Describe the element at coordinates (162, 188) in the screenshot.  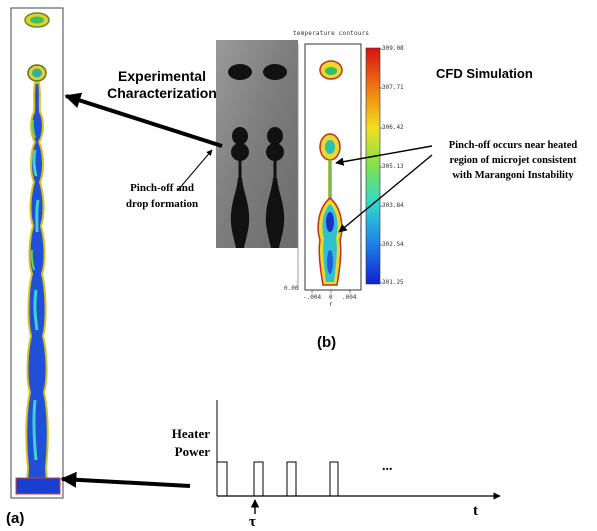
I see `label-pinch-off-drop-line: Pinch-off and` at that location.